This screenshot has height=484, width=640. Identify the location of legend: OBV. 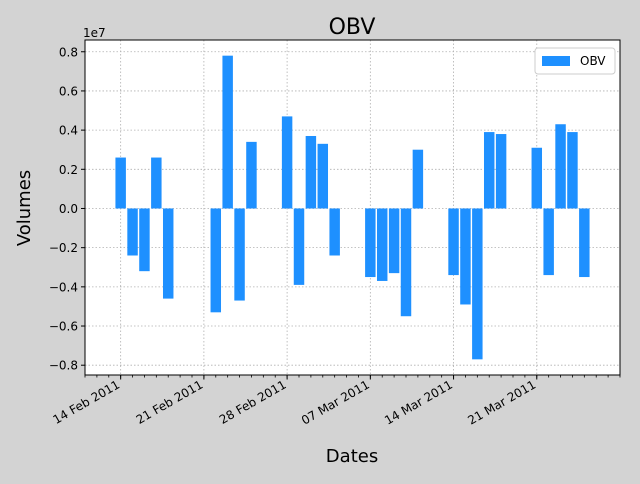
(575, 61).